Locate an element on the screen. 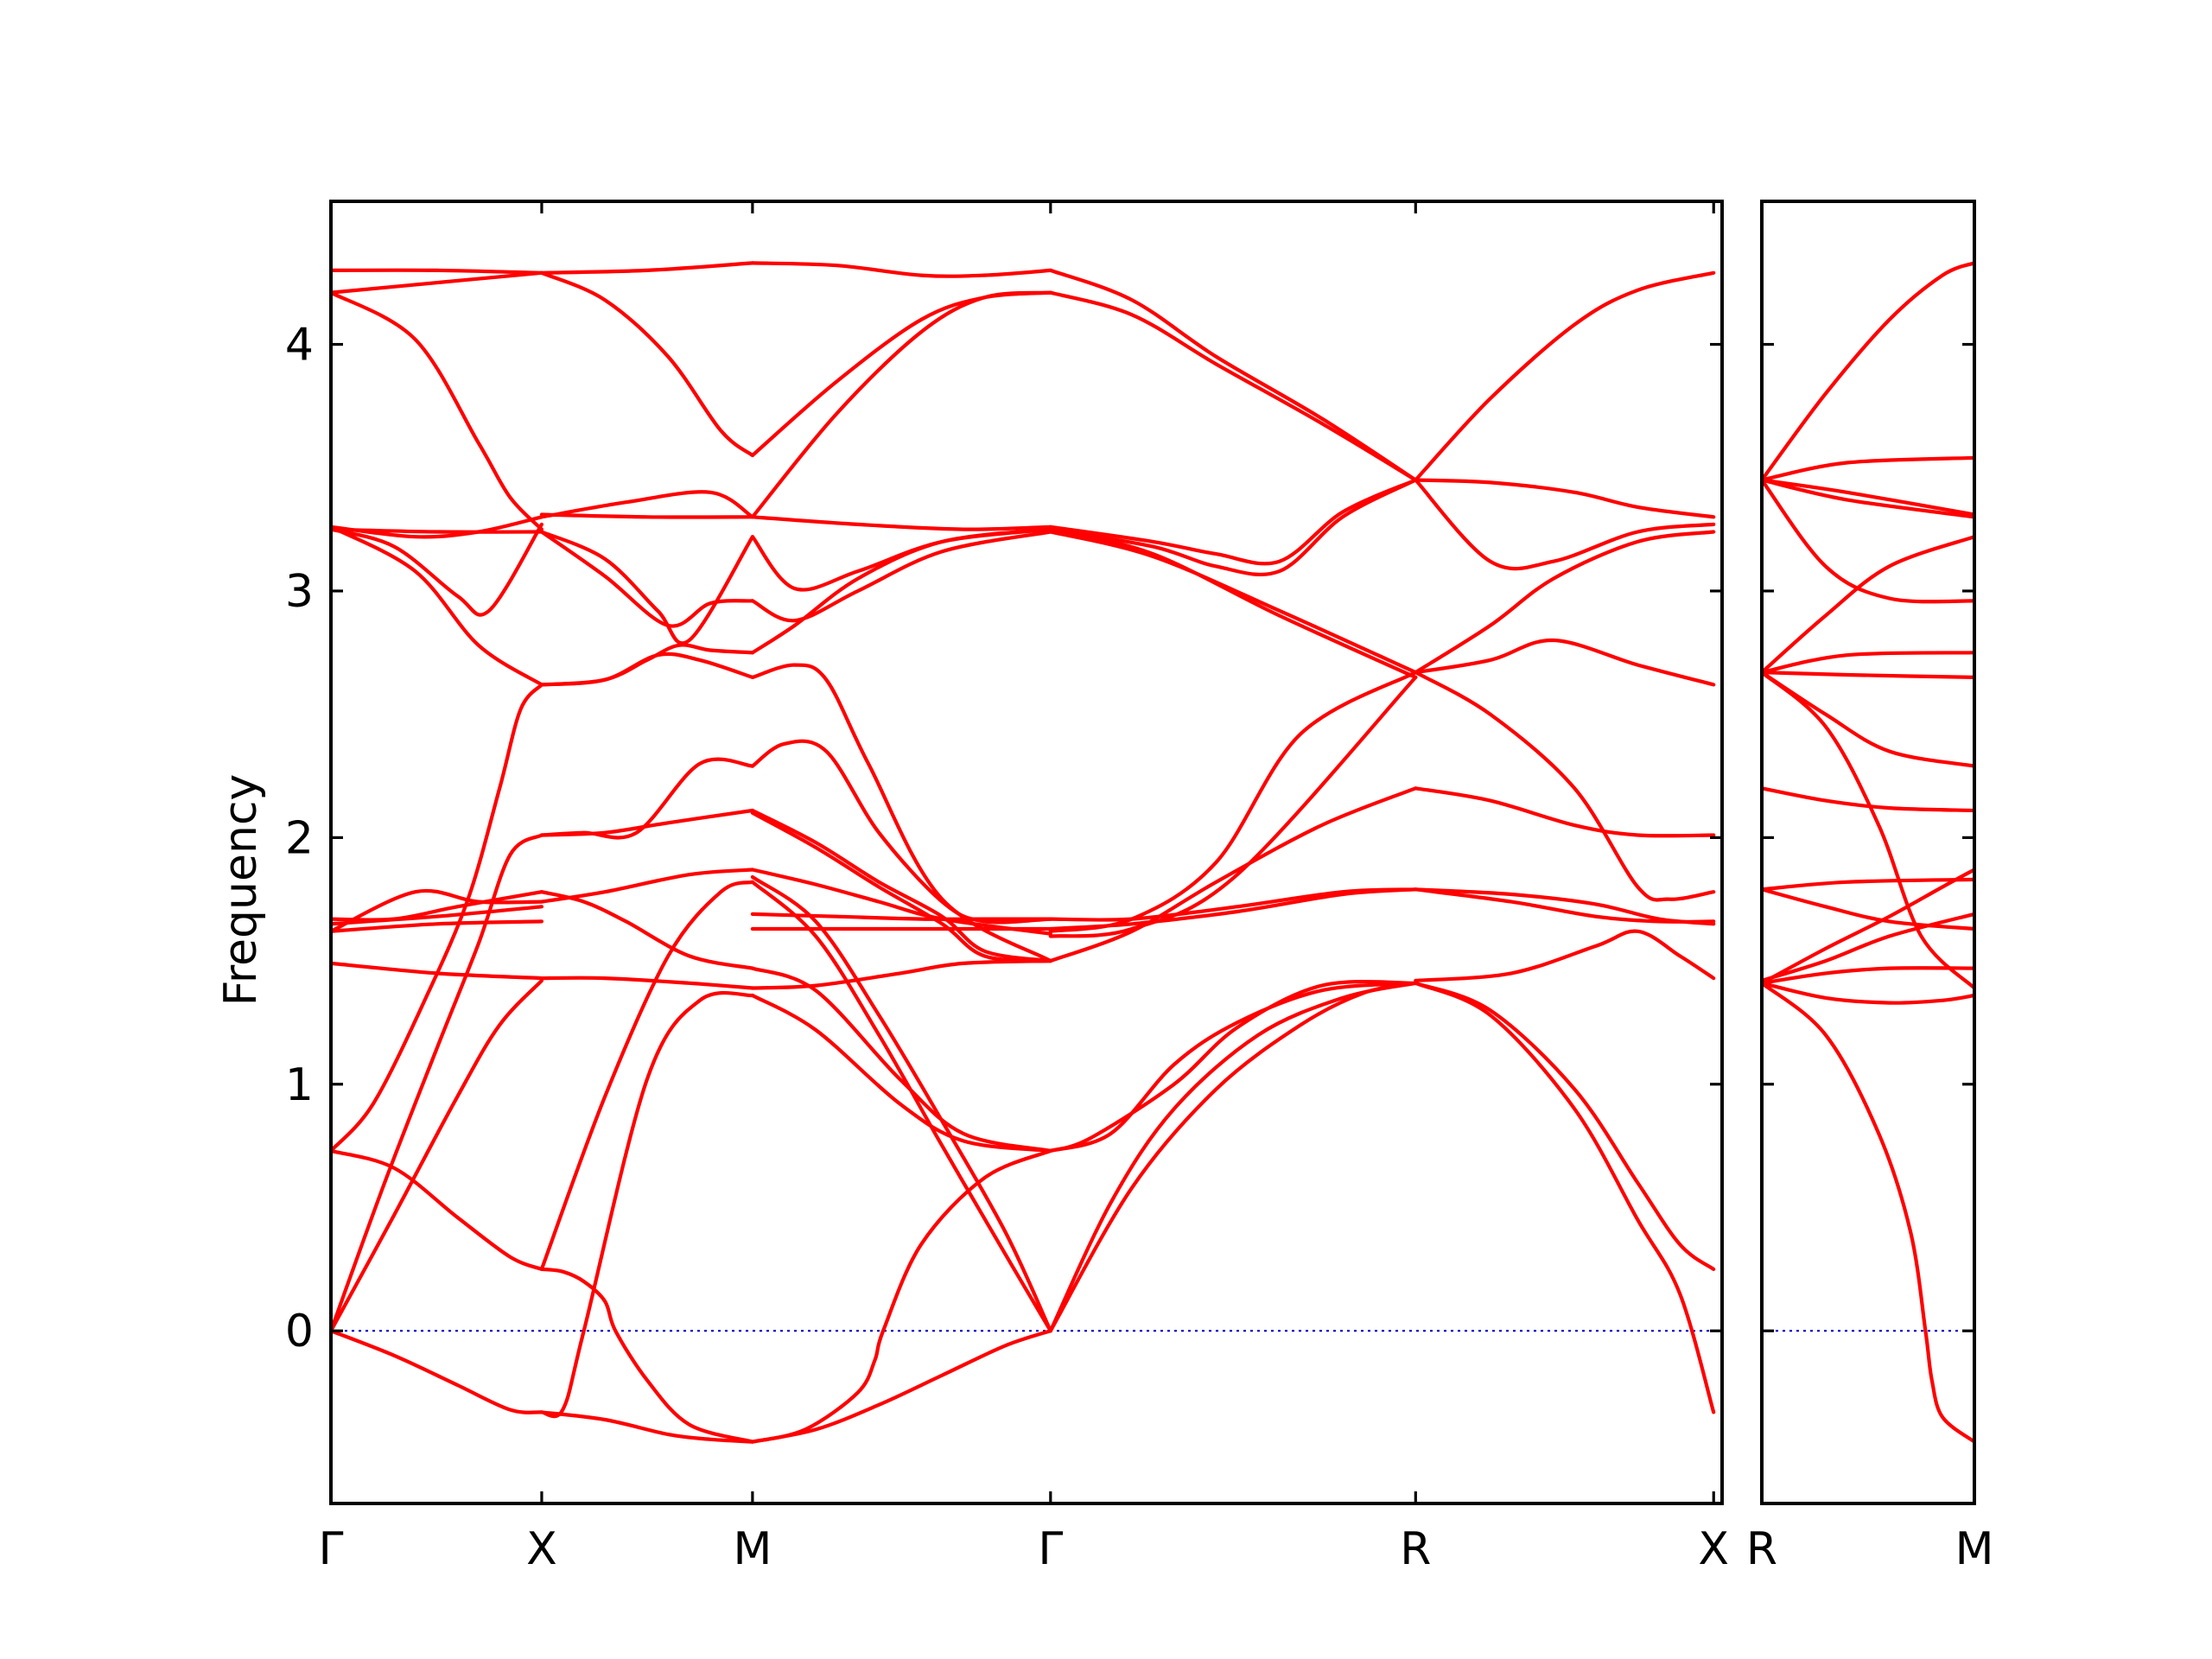 This screenshot has width=2212, height=1659. x-tick-label-rm-1: M is located at coordinates (1974, 1549).